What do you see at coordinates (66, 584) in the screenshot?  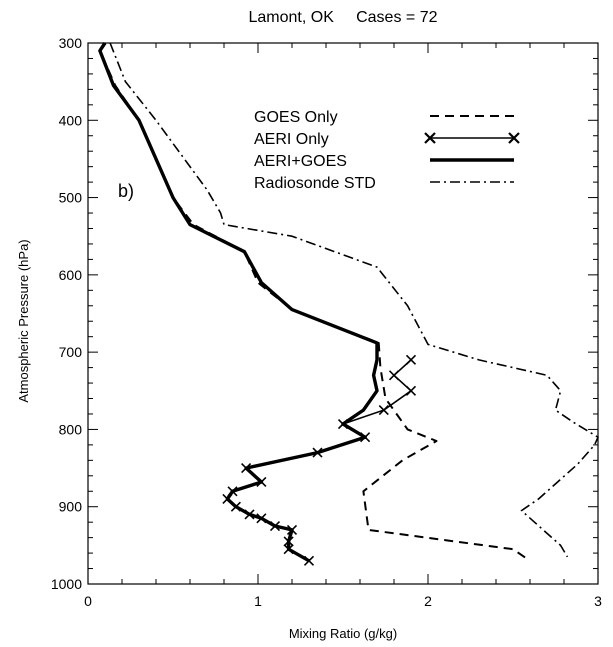 I see `y-tick-label: 1000` at bounding box center [66, 584].